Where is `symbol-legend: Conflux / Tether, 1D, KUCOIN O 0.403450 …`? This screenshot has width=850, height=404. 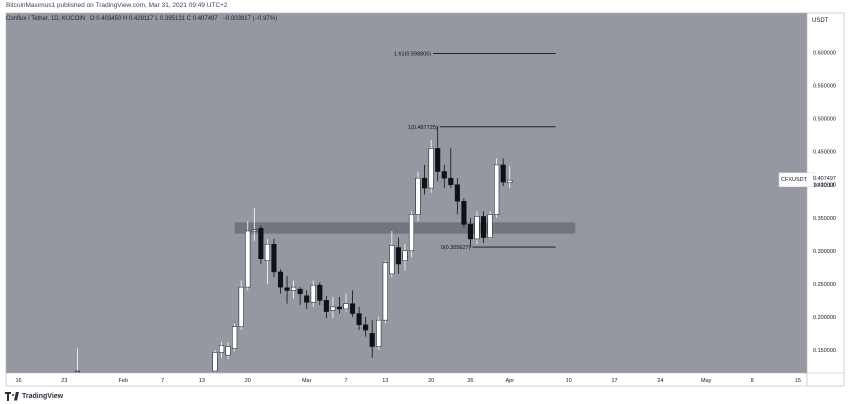 symbol-legend: Conflux / Tether, 1D, KUCOIN O 0.403450 … is located at coordinates (141, 19).